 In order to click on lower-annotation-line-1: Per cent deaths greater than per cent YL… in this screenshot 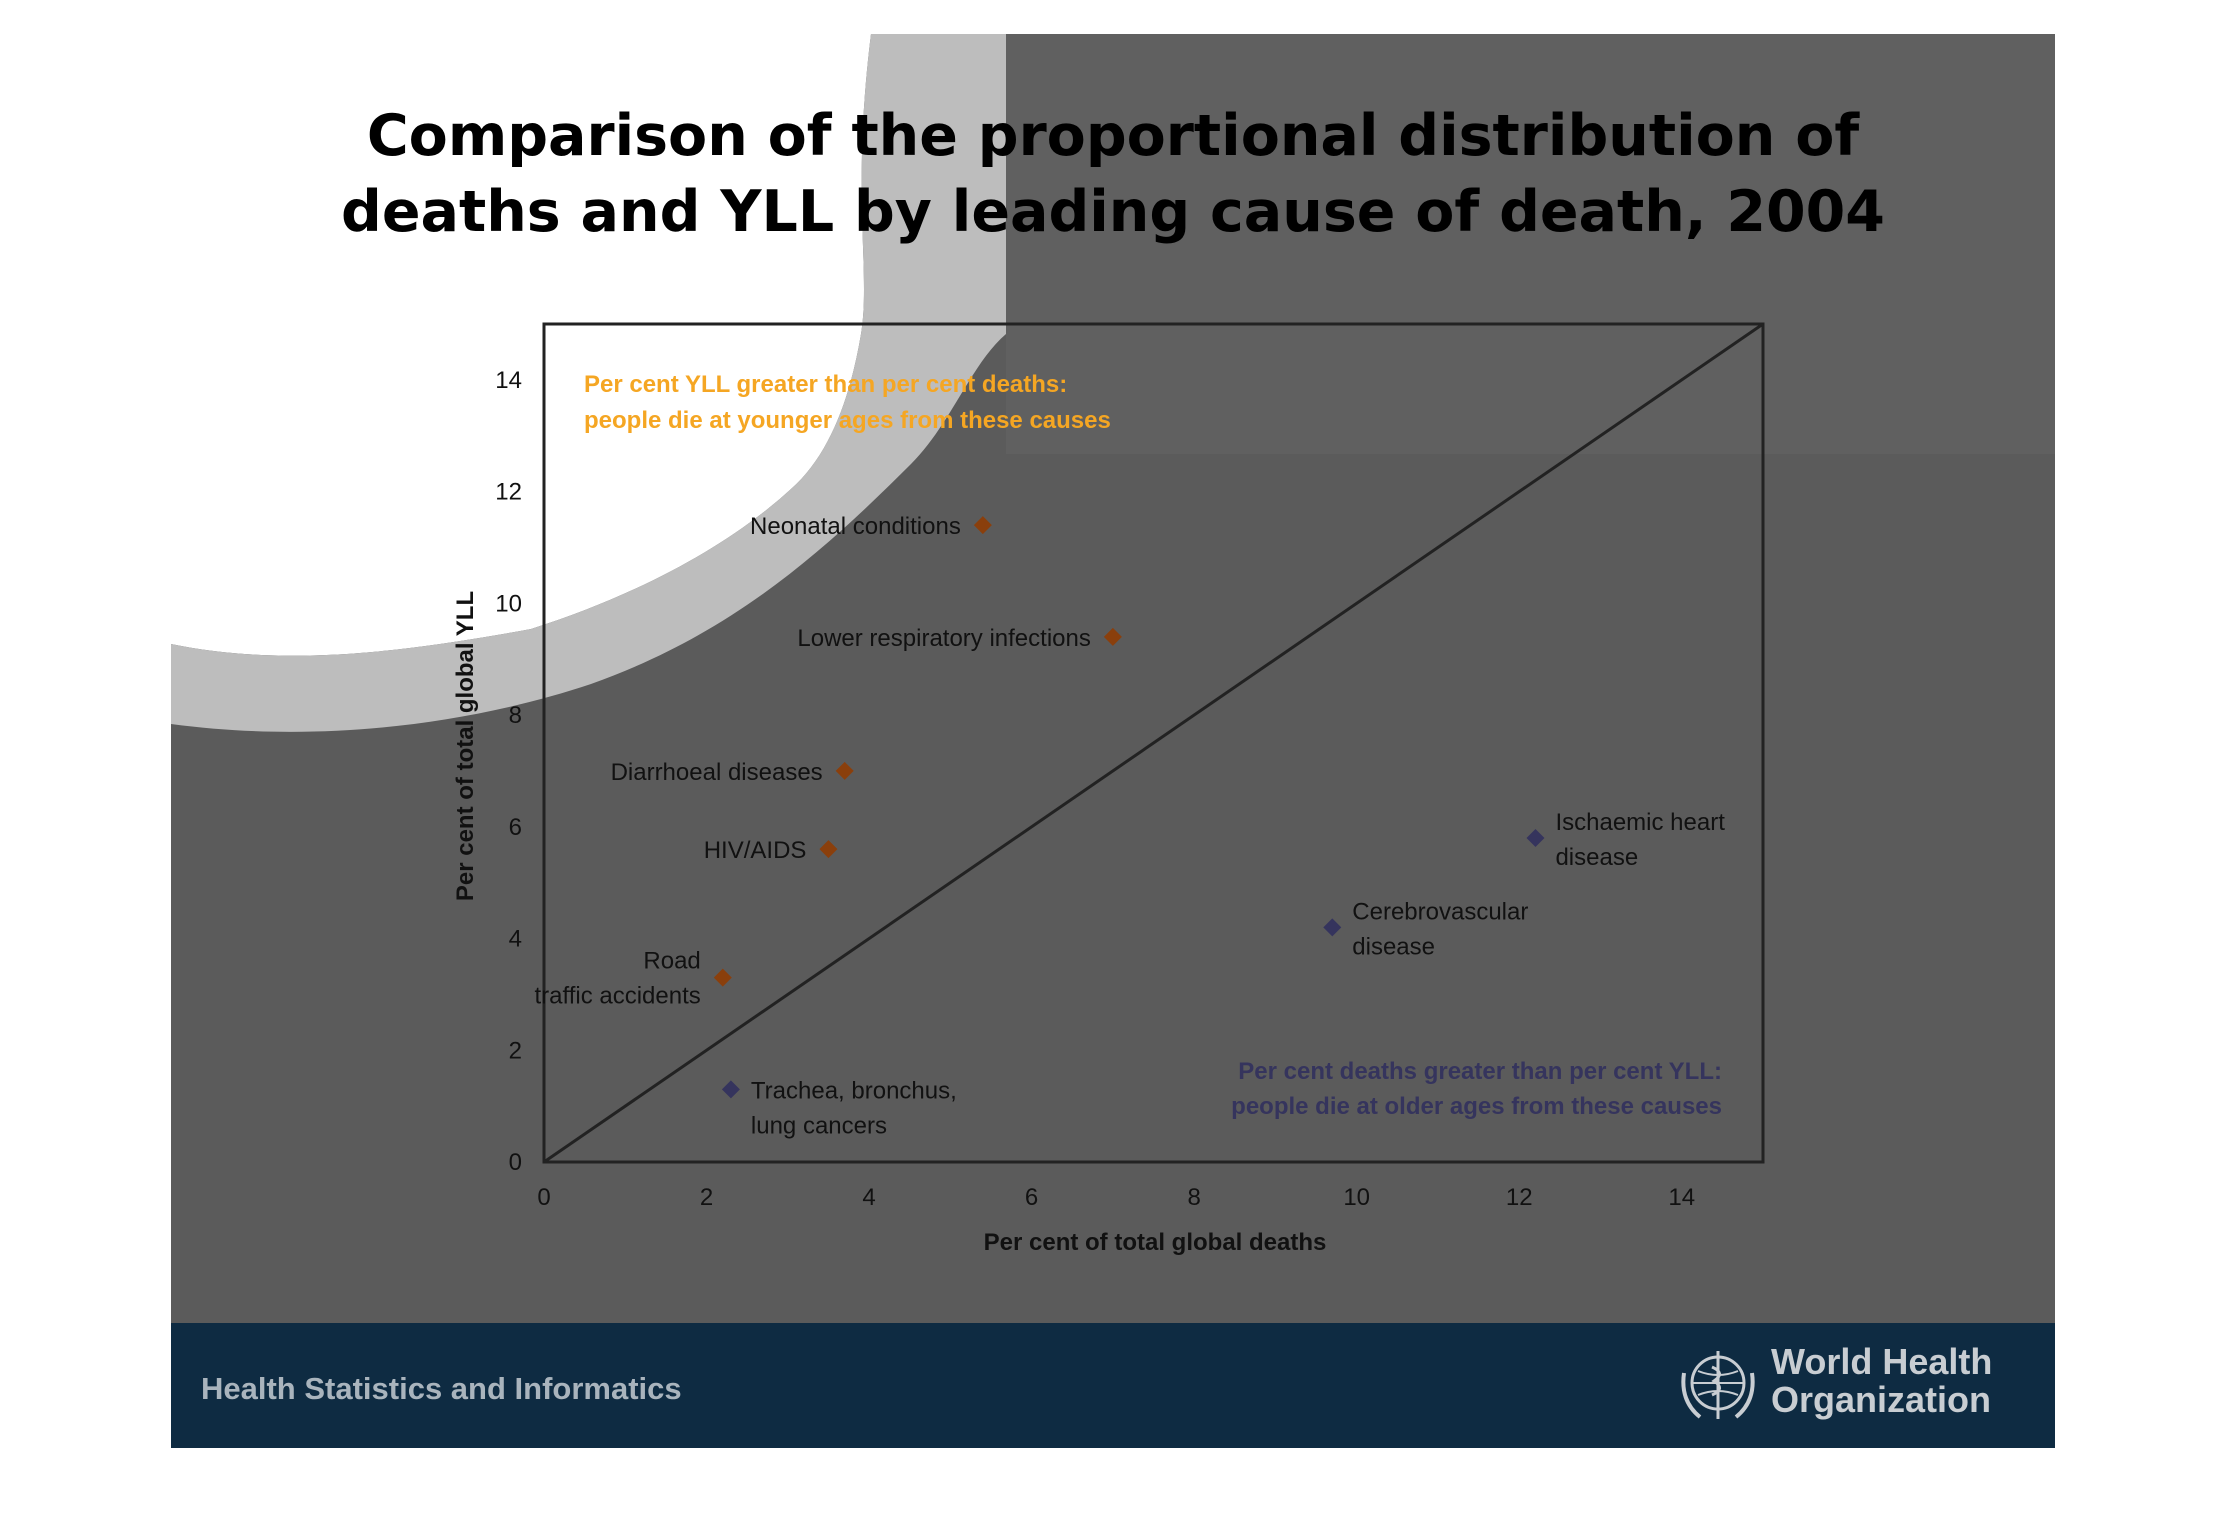, I will do `click(1480, 1071)`.